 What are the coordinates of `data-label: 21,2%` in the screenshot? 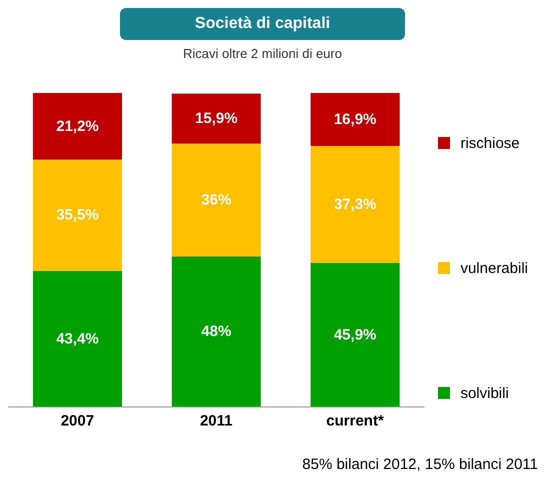 It's located at (77, 126).